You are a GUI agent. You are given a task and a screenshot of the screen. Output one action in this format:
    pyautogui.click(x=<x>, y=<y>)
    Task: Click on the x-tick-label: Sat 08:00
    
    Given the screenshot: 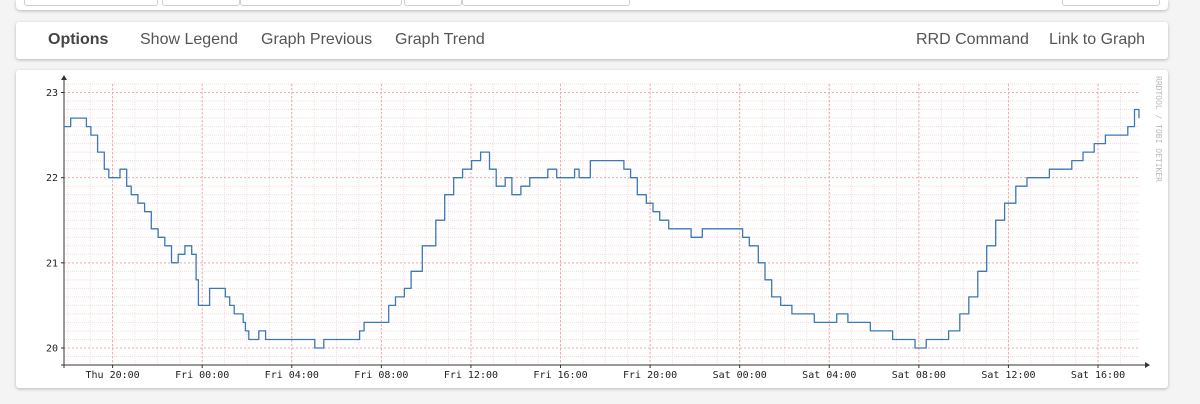 What is the action you would take?
    pyautogui.click(x=919, y=375)
    